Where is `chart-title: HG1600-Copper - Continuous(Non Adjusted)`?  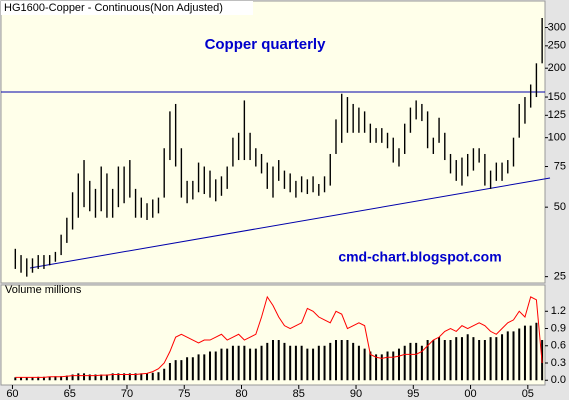 chart-title: HG1600-Copper - Continuous(Non Adjusted) is located at coordinates (113, 8).